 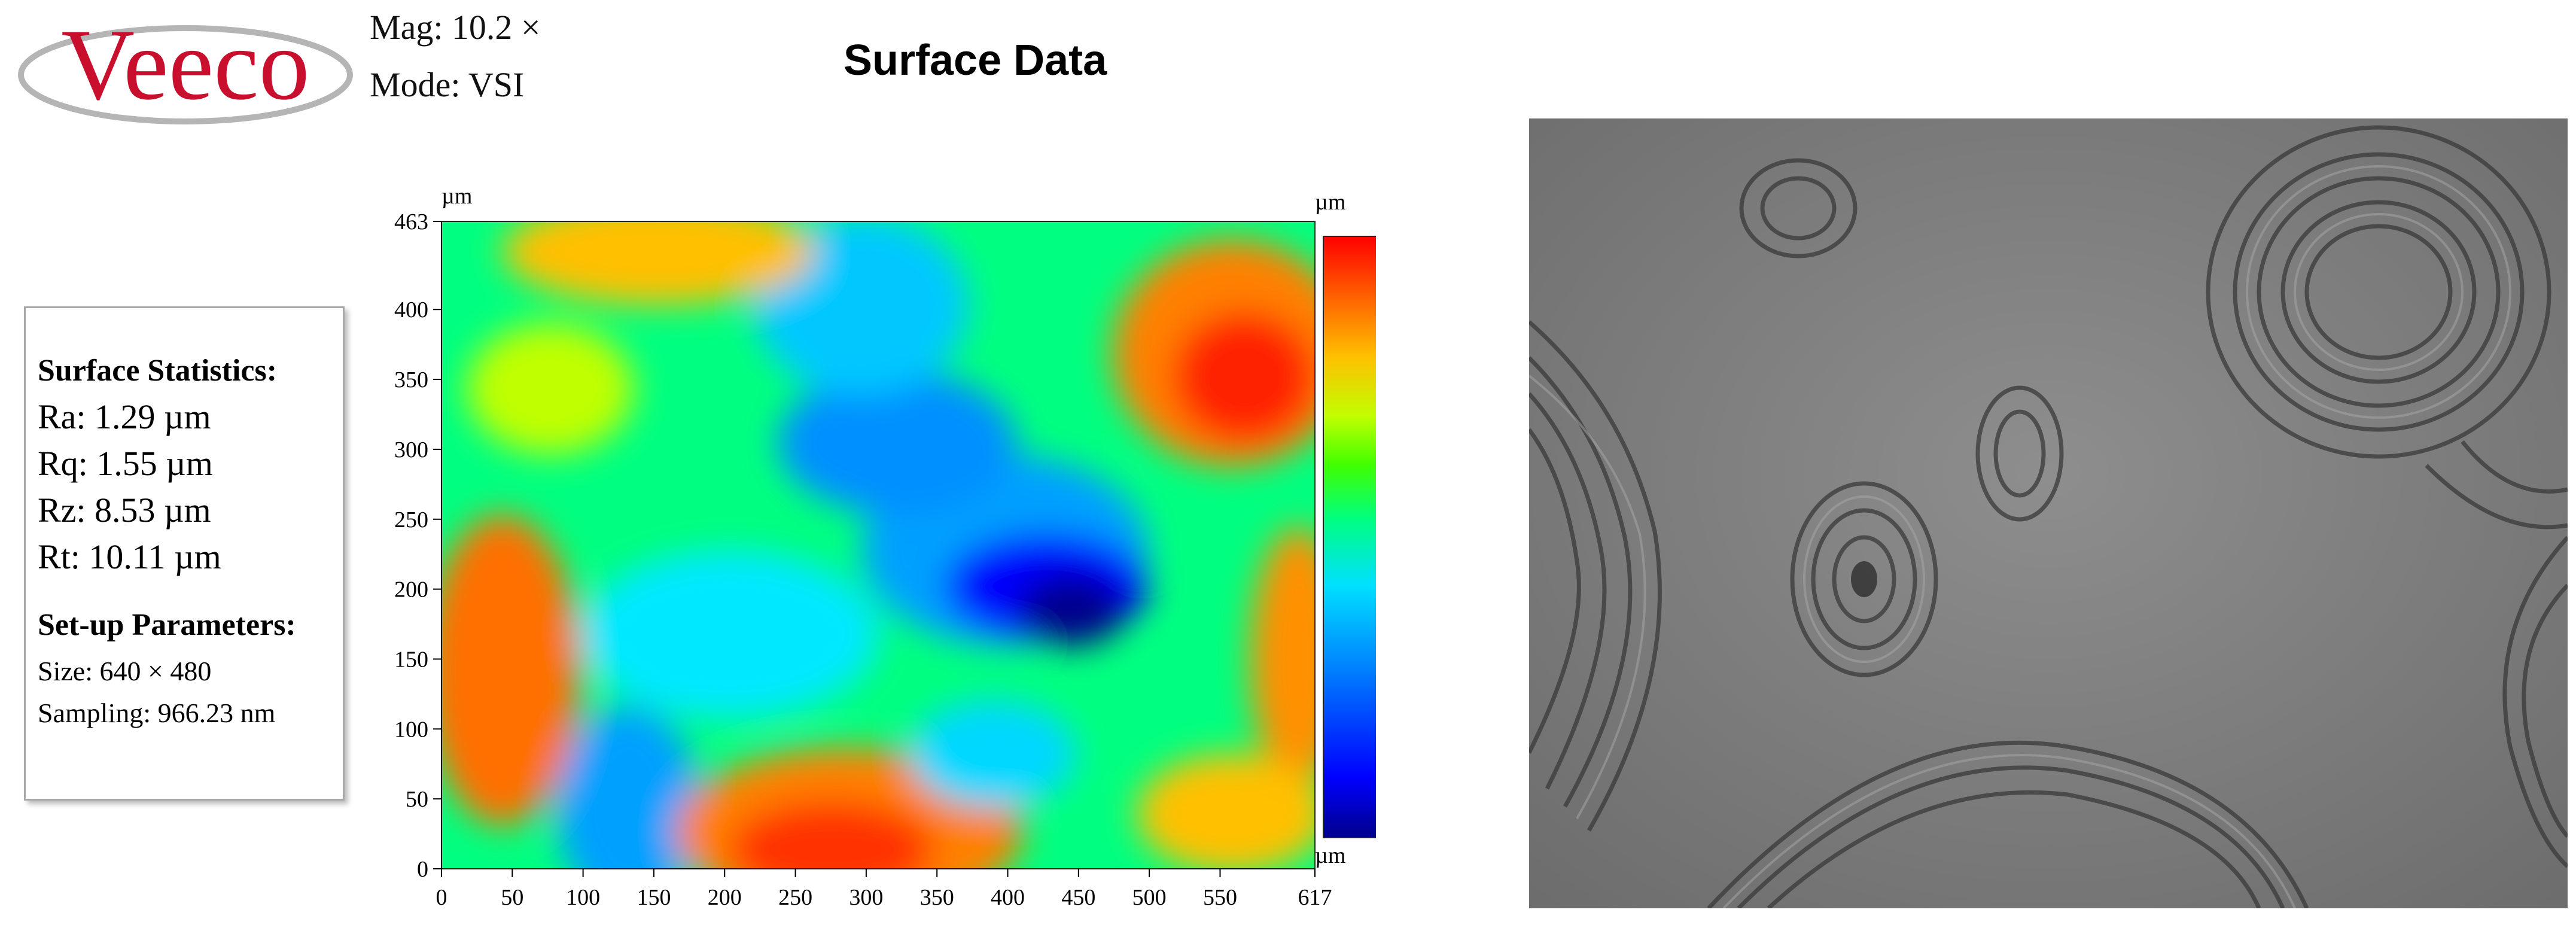 What do you see at coordinates (422, 869) in the screenshot?
I see `y-tick-label: 0` at bounding box center [422, 869].